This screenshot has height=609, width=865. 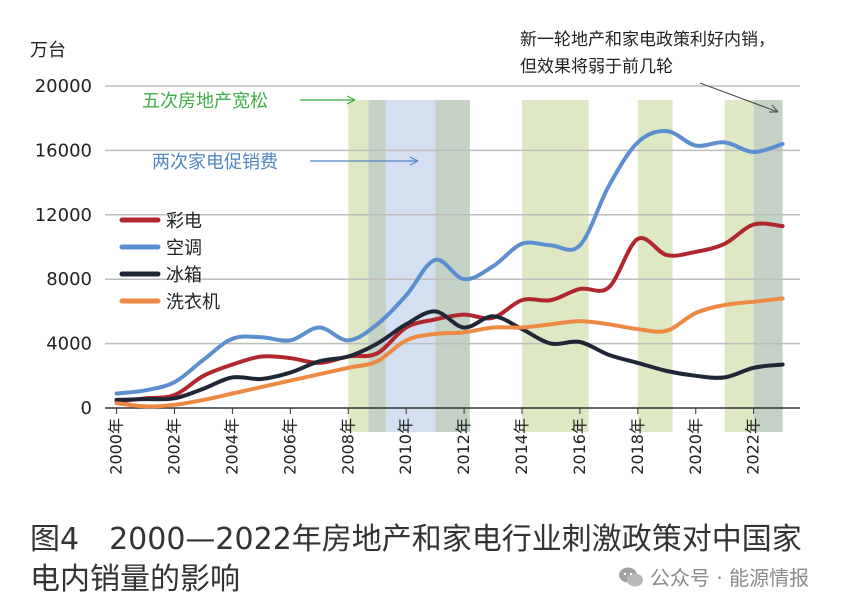 I want to click on annotation-new-policy-arrowhead, so click(x=774, y=108).